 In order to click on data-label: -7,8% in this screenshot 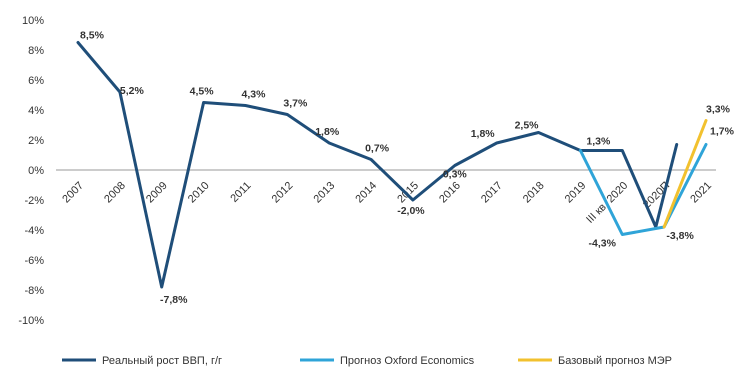, I will do `click(174, 300)`.